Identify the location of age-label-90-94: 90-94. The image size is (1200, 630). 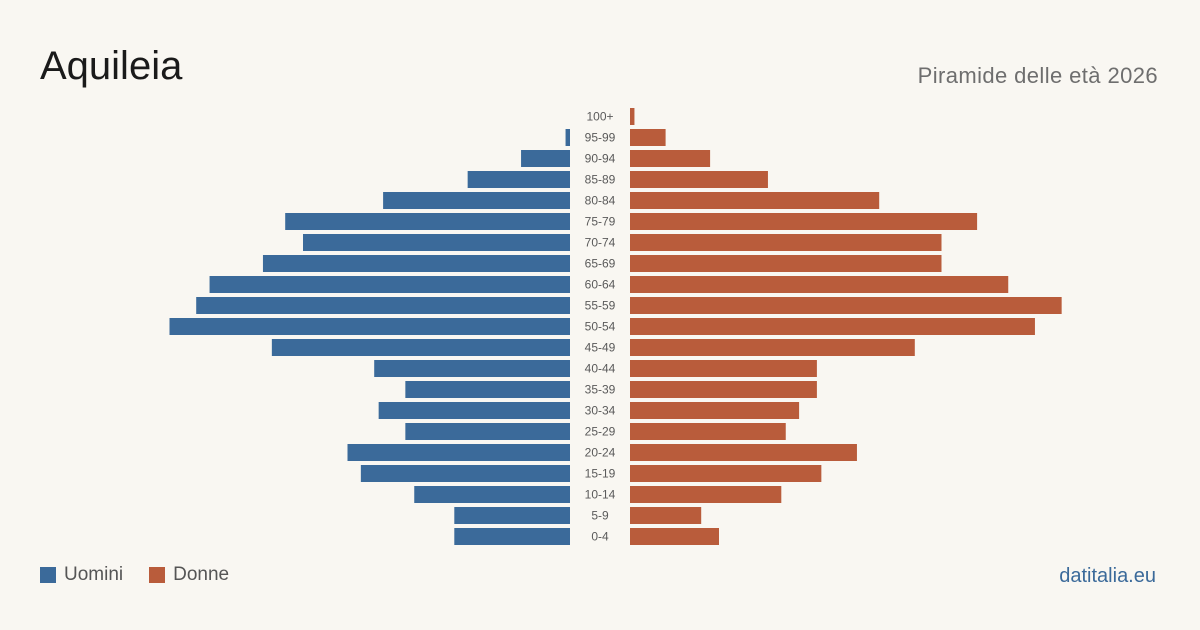
(600, 159).